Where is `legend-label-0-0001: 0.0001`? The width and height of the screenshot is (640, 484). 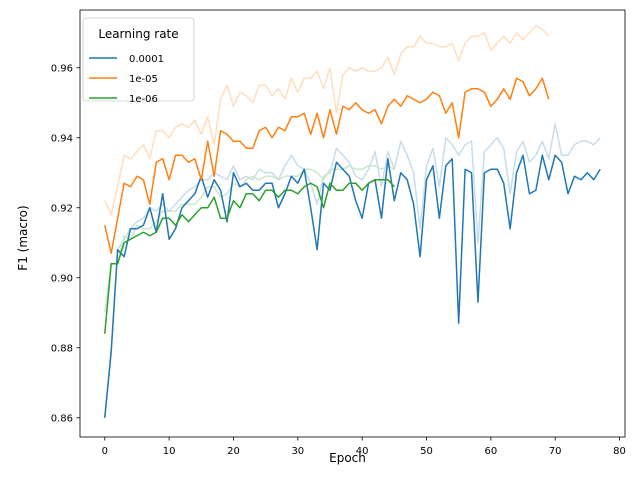 legend-label-0-0001: 0.0001 is located at coordinates (146, 59).